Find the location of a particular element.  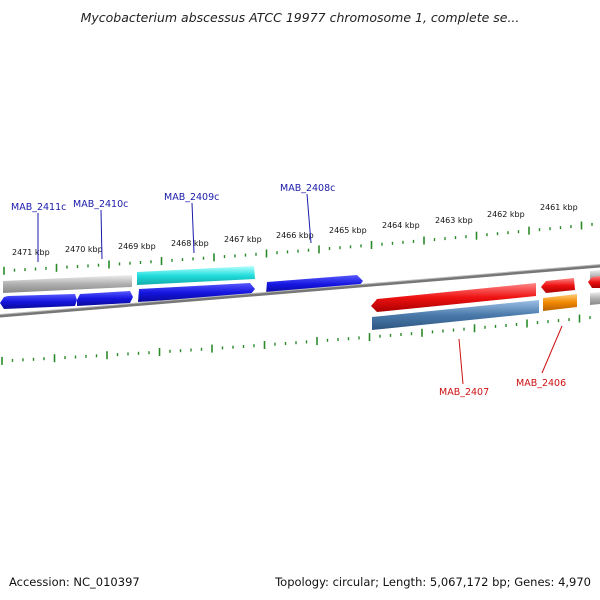

gene-mab-2406-orange is located at coordinates (560, 302).